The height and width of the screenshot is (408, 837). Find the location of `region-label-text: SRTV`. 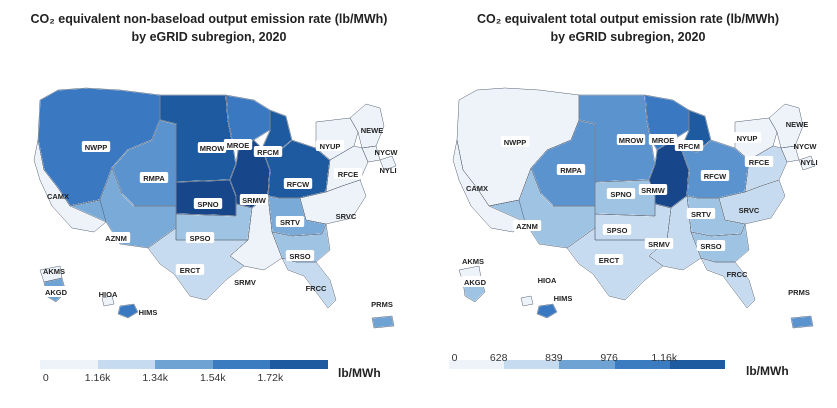

region-label-text: SRTV is located at coordinates (701, 214).